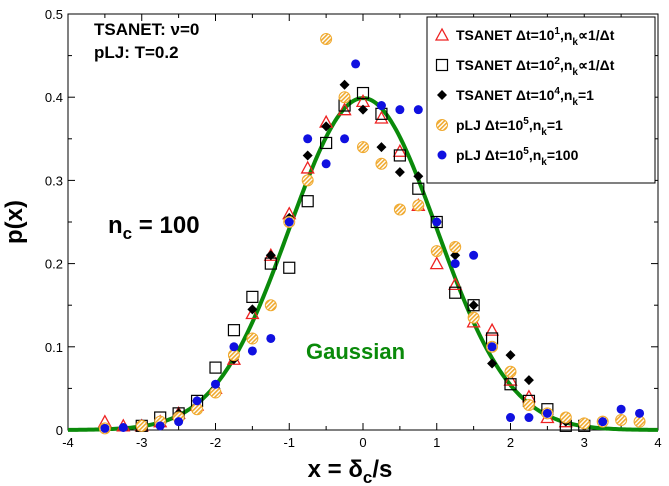  I want to click on y-tick-label: 0.4, so click(54, 97).